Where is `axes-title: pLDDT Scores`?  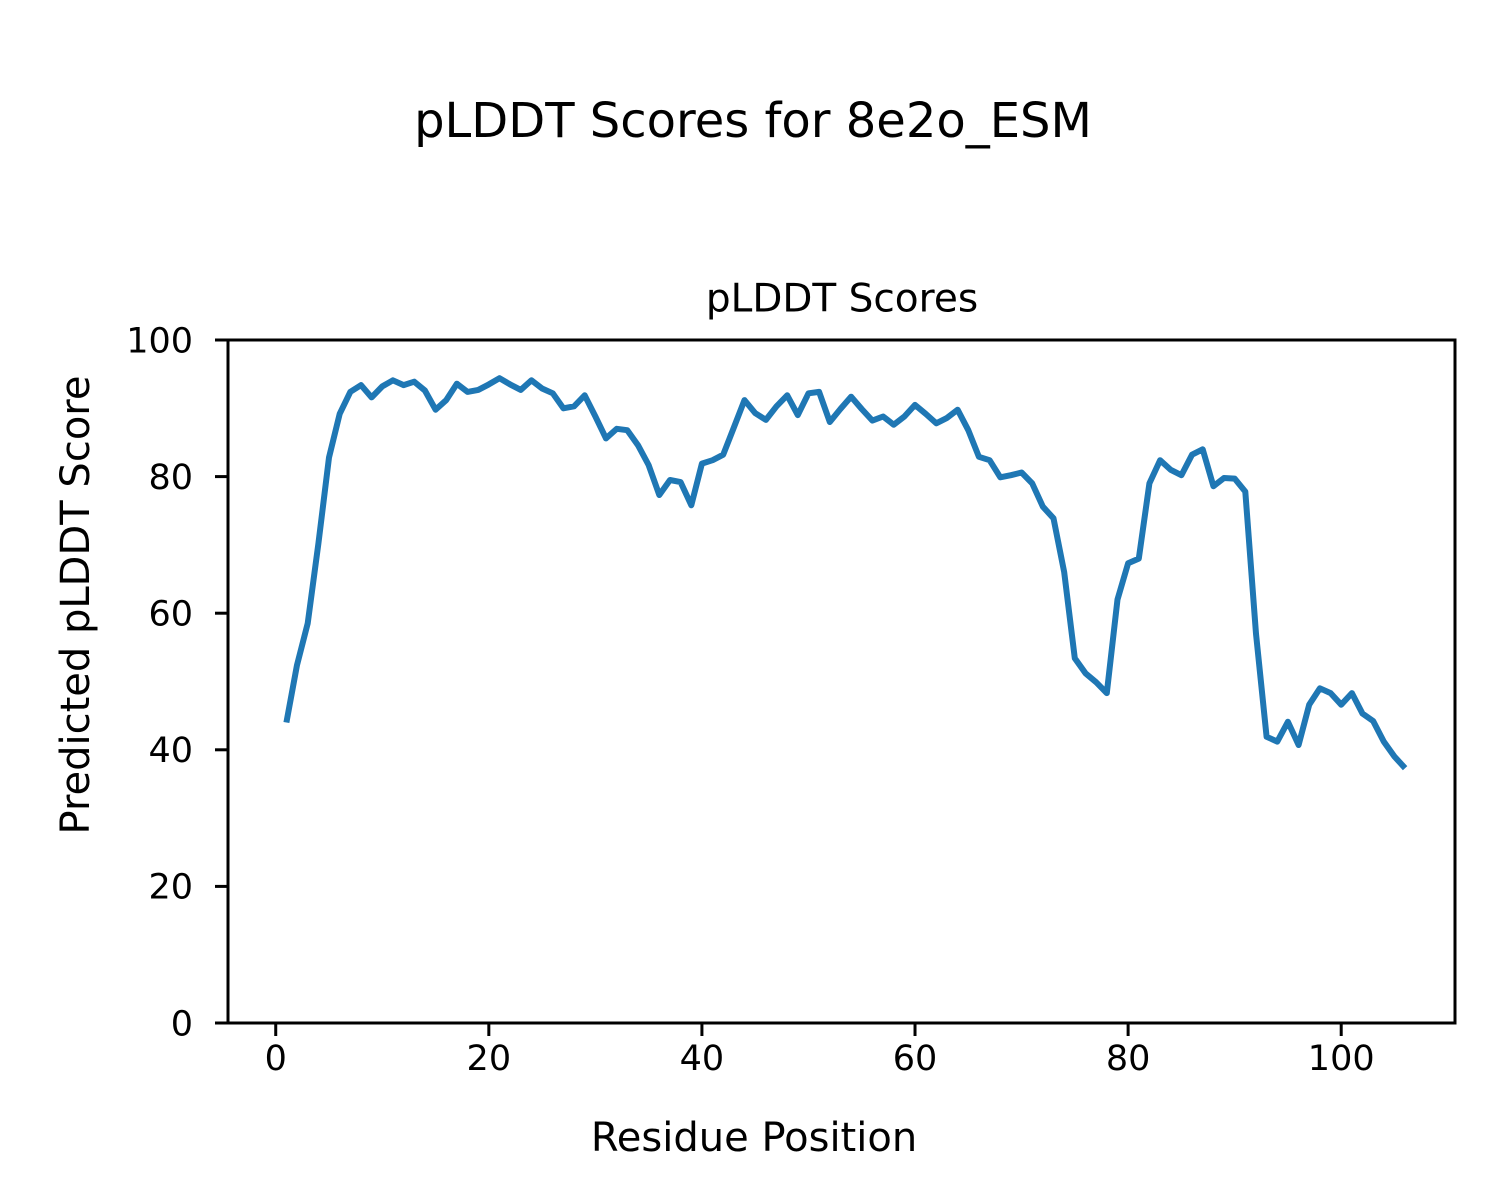 axes-title: pLDDT Scores is located at coordinates (842, 299).